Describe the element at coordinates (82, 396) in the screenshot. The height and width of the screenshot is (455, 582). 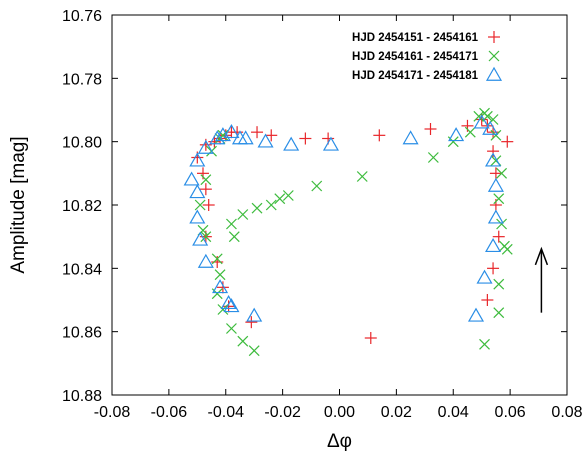
I see `y-tick-label: 10.88` at that location.